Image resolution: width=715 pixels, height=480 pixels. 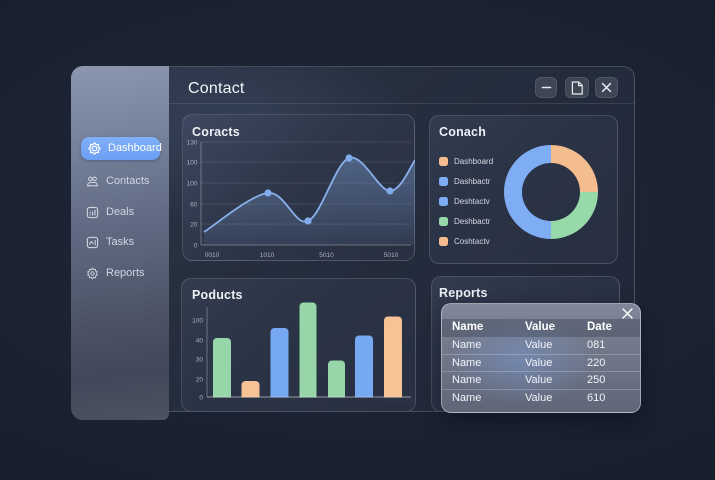 What do you see at coordinates (267, 255) in the screenshot?
I see `svg-text: 1010` at bounding box center [267, 255].